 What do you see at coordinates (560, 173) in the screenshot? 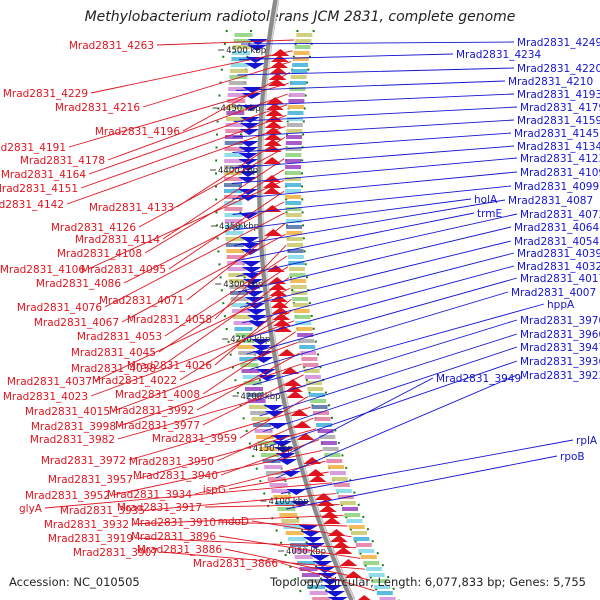
I see `reverse-gene-label: Mrad2831_4109` at bounding box center [560, 173].